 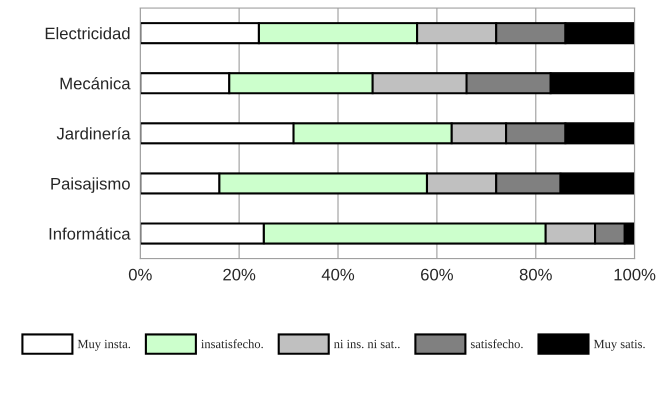 What do you see at coordinates (104, 345) in the screenshot?
I see `legend-label: Muy insta.` at bounding box center [104, 345].